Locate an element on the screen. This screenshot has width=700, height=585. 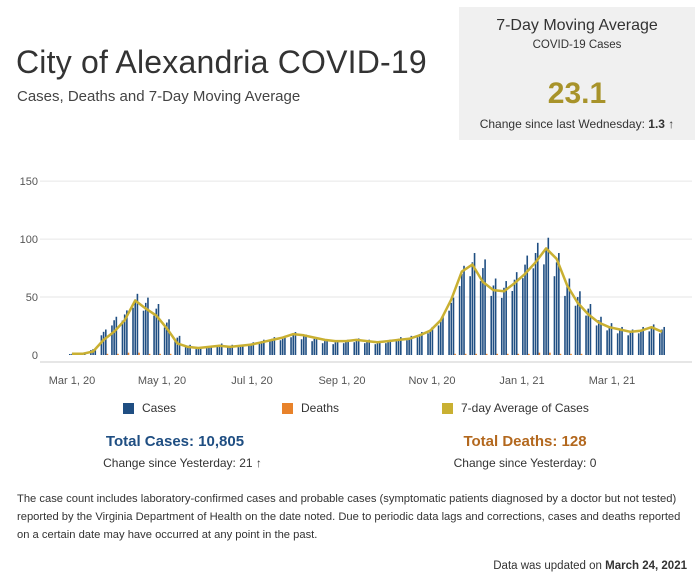
x-tick-label: Nov 1, 20 is located at coordinates (431, 381).